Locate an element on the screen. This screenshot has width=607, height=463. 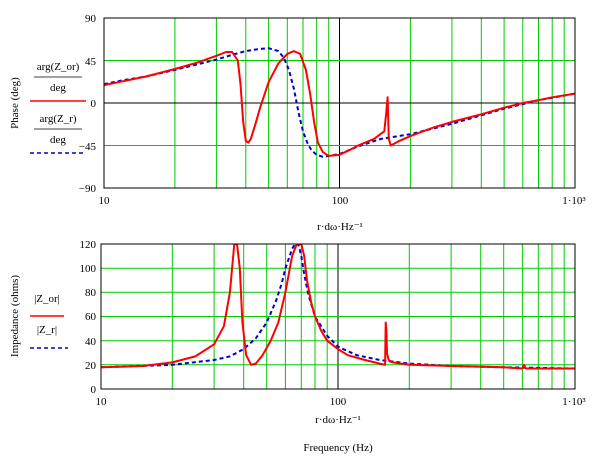
impedance-y-tick-100: 100 is located at coordinates (88, 269).